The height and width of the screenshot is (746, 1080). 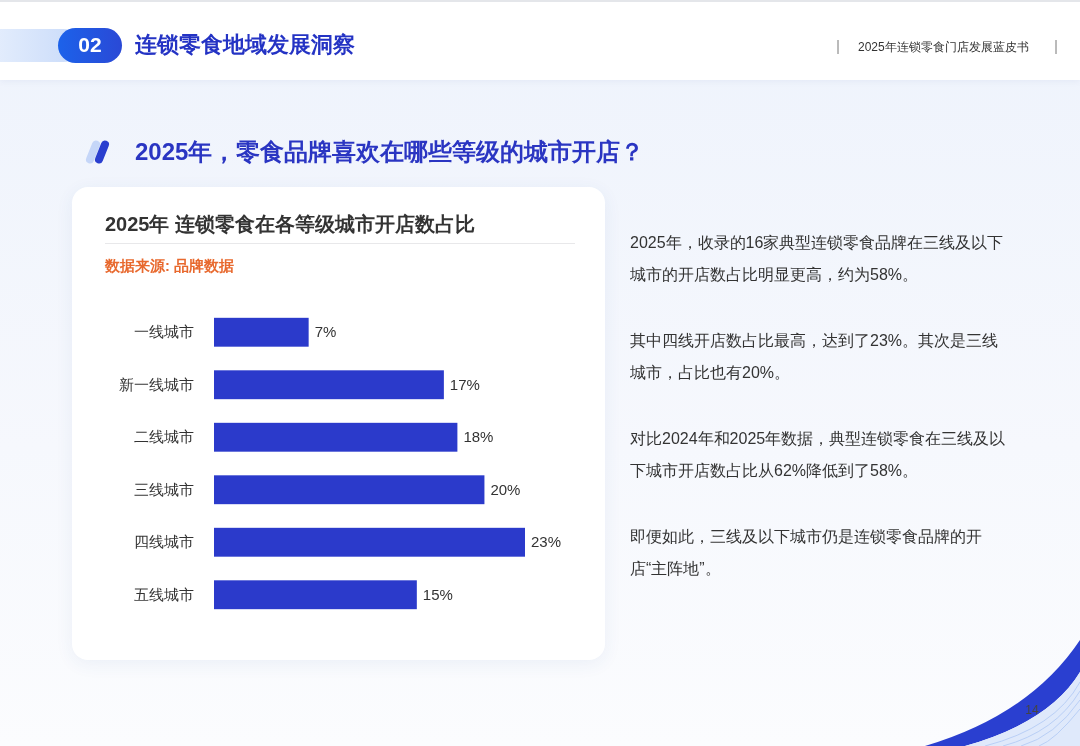 I want to click on text: 02, so click(x=90, y=44).